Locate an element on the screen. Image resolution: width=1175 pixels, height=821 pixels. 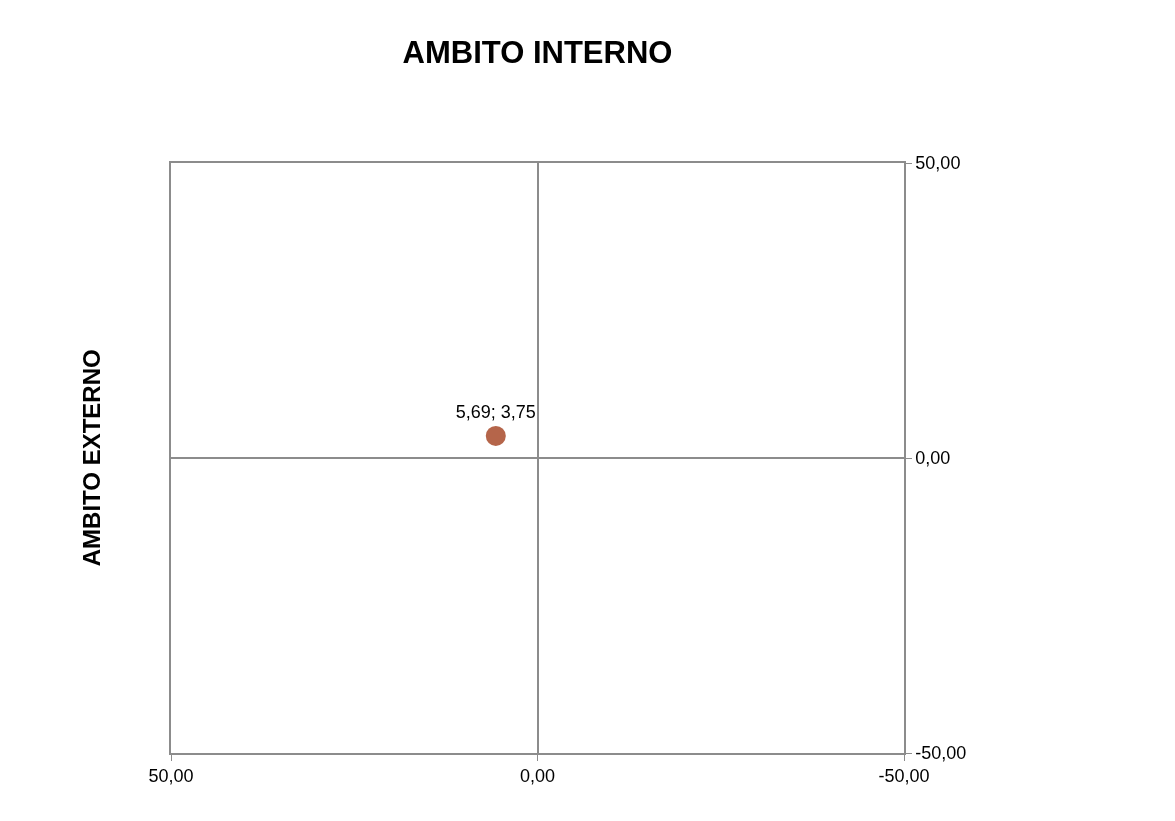
y-tick-label: 50,00 is located at coordinates (938, 163).